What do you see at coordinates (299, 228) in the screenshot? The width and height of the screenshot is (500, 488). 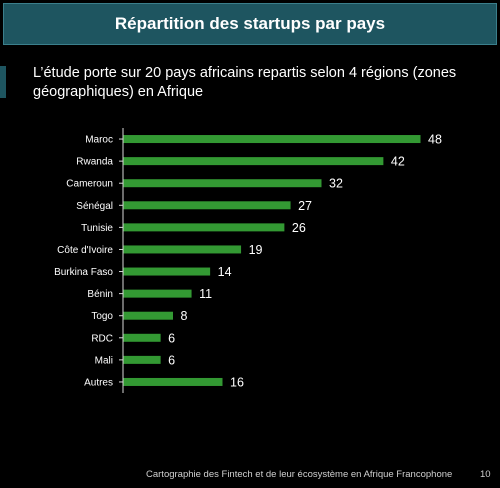 I see `data-label: 26` at bounding box center [299, 228].